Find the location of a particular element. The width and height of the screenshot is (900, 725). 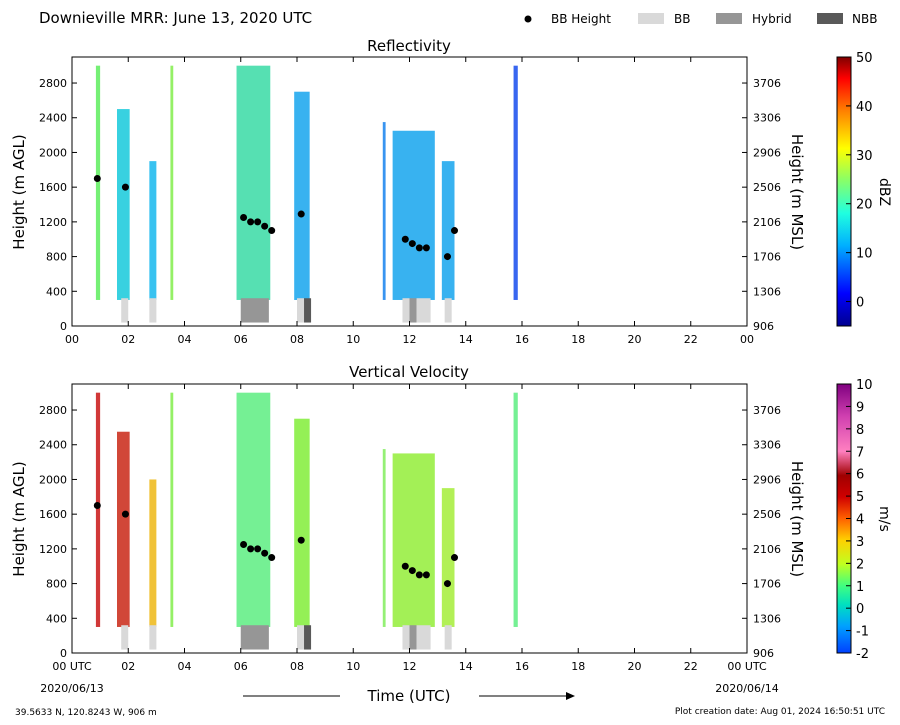

reflectivity-bb-class-bar is located at coordinates (286, 310).